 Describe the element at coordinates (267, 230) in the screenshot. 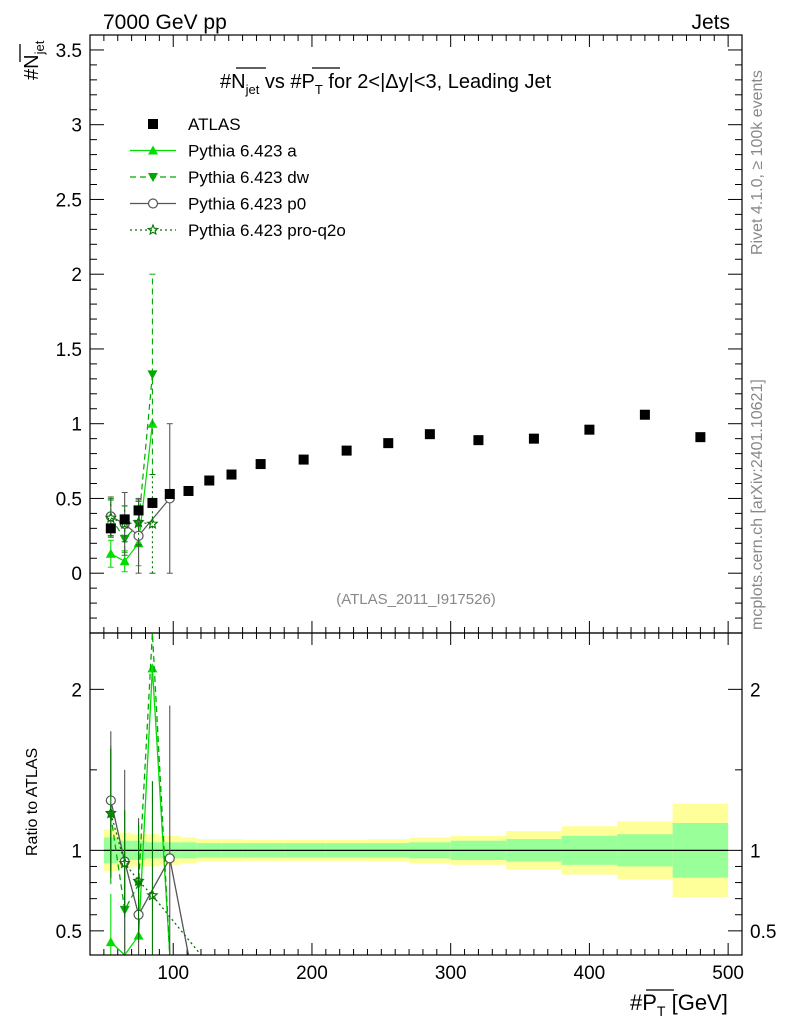

I see `legend-label: Pythia 6.423 pro-q2o` at that location.